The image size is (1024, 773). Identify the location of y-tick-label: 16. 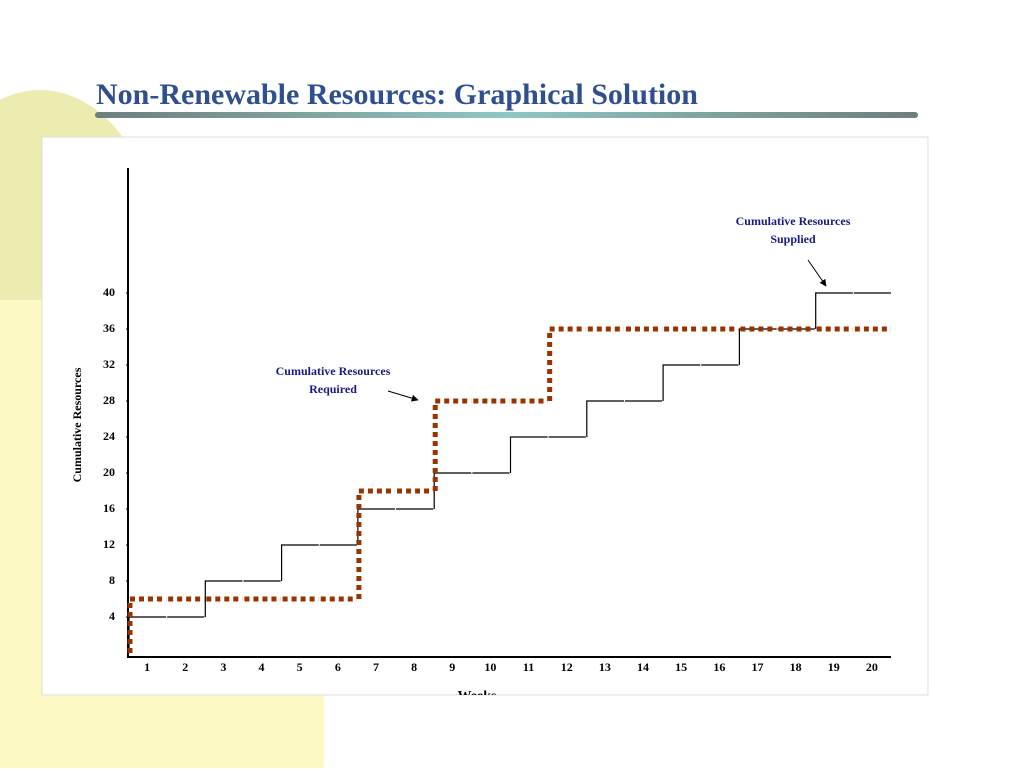
(109, 508).